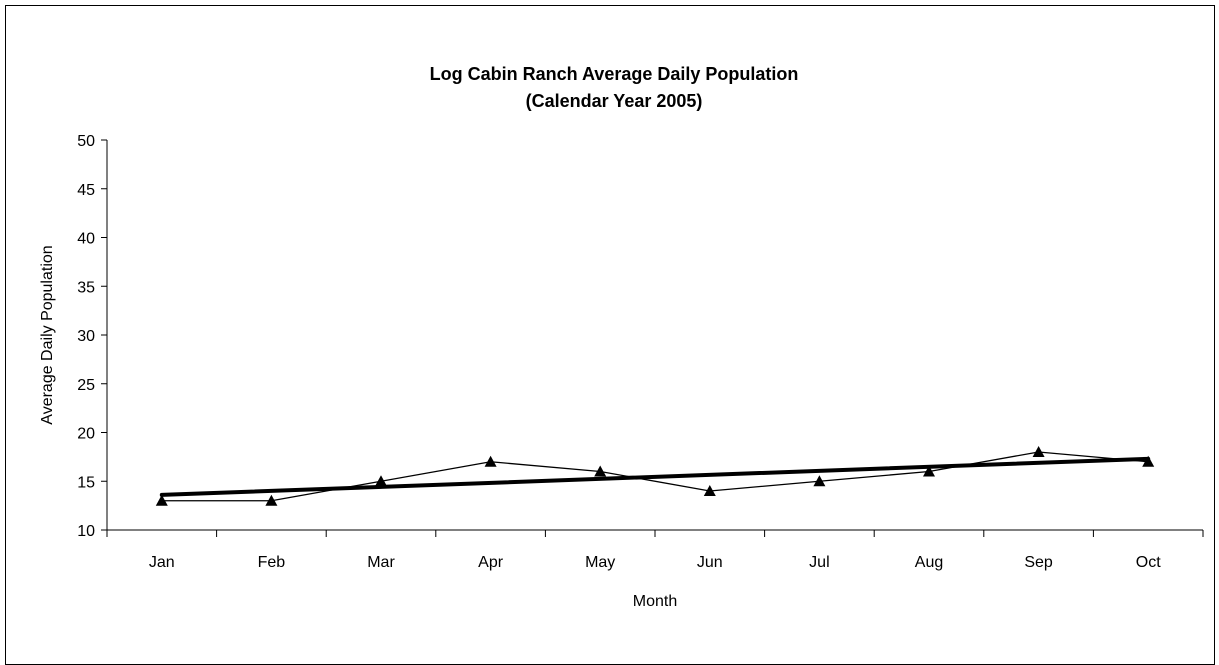 This screenshot has width=1219, height=665. What do you see at coordinates (381, 562) in the screenshot?
I see `x-tick-label: Mar` at bounding box center [381, 562].